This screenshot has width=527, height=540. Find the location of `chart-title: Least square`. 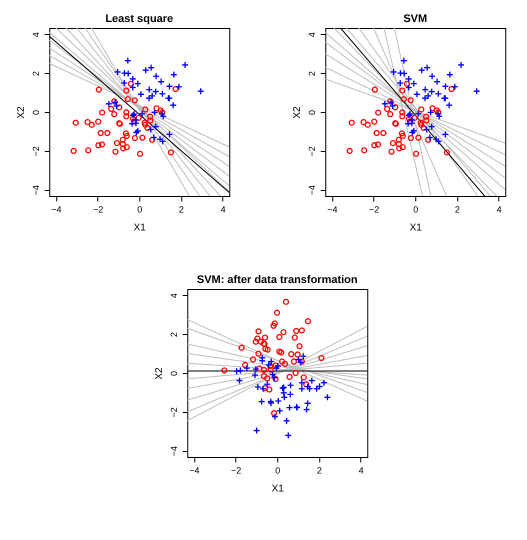

chart-title: Least square is located at coordinates (139, 19).